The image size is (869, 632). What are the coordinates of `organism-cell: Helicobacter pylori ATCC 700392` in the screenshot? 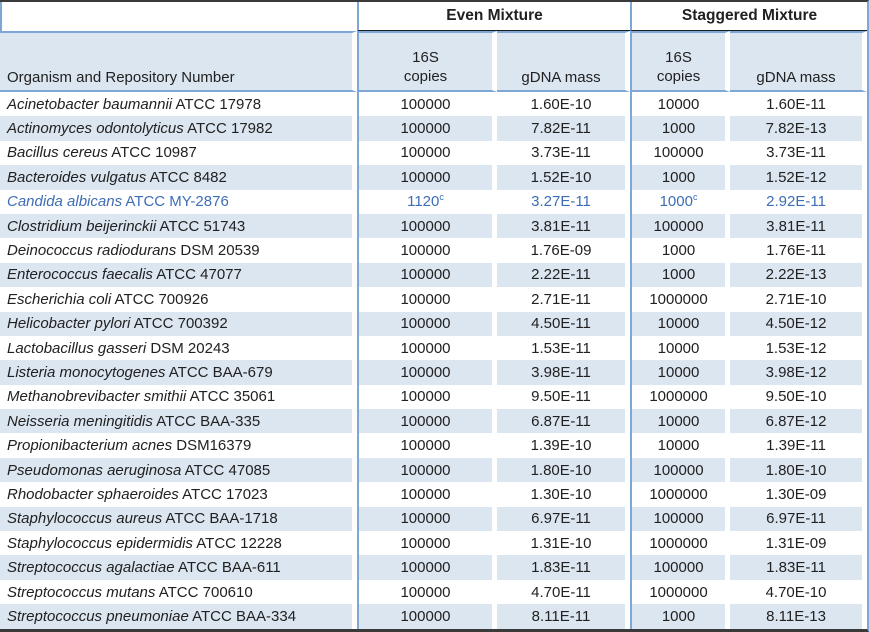 It's located at (178, 323).